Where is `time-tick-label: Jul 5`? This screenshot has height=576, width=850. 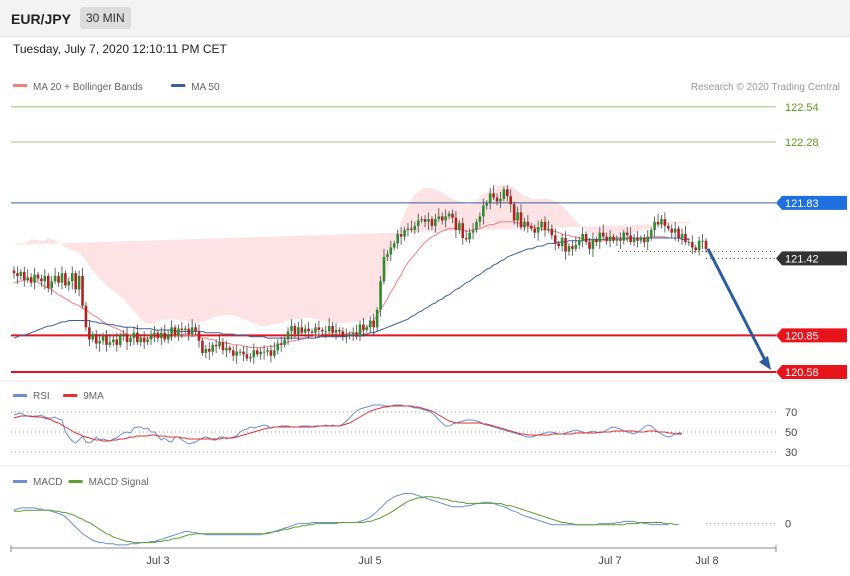 time-tick-label: Jul 5 is located at coordinates (369, 561).